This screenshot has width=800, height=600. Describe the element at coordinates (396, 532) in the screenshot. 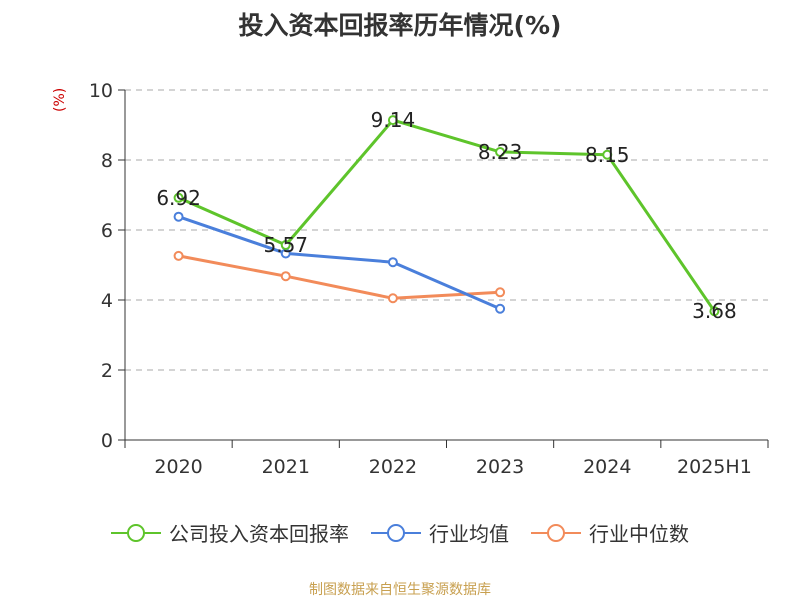

I see `legend-swatch-industry-mean-icon` at that location.